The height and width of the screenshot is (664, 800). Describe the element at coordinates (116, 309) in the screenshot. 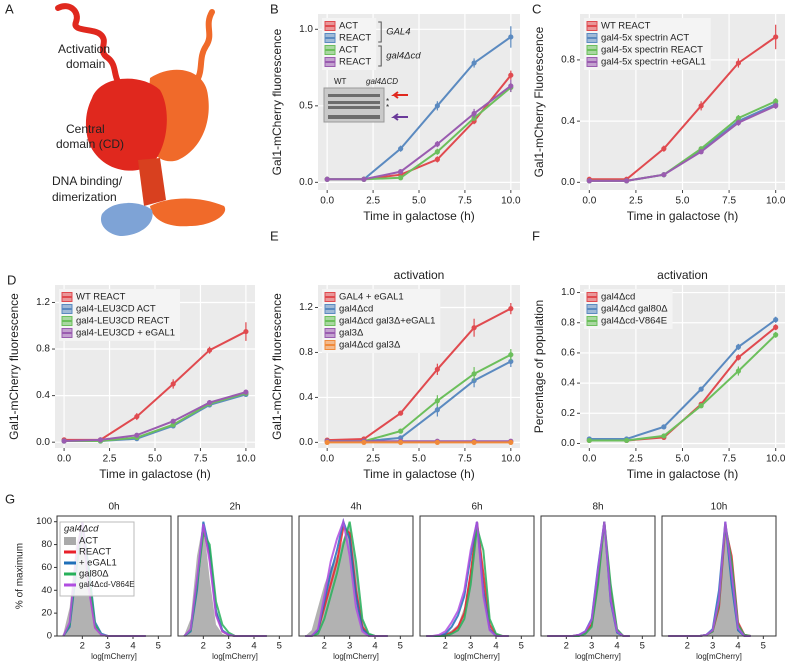

I see `legend-label: gal4-LEU3CD ACT` at that location.